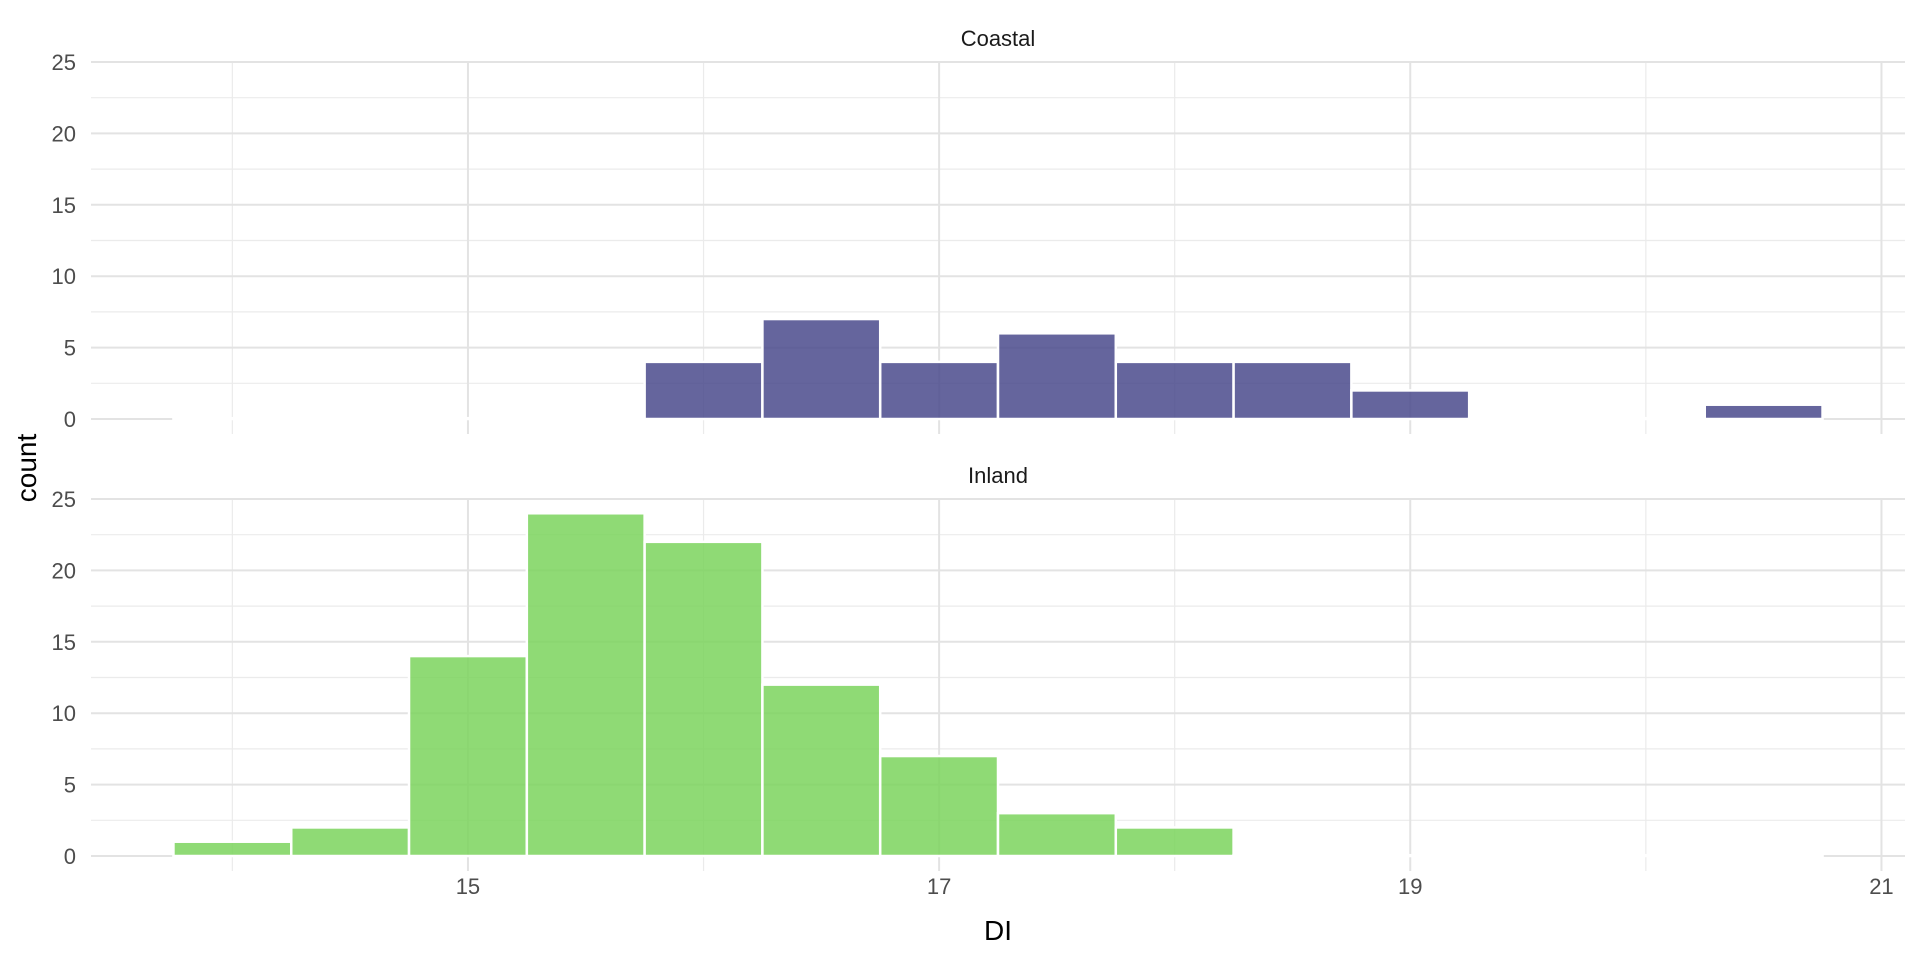 This screenshot has height=960, width=1920. I want to click on y-axis-title: count, so click(26, 468).